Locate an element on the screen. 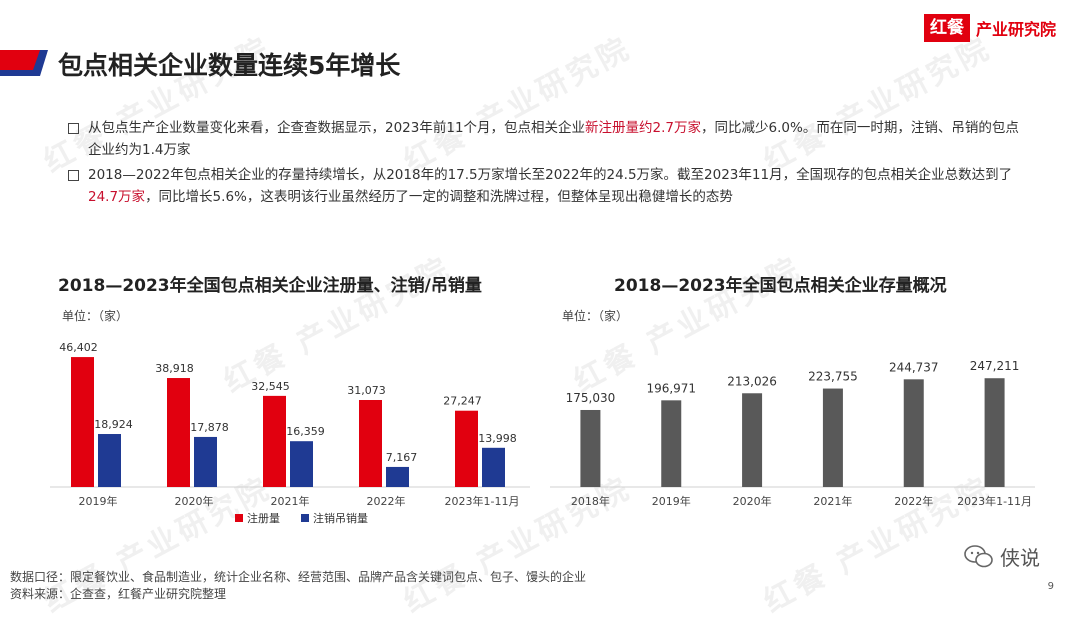  footer-source: 资料来源：企查查，红餐产业研究院整理 is located at coordinates (118, 594).